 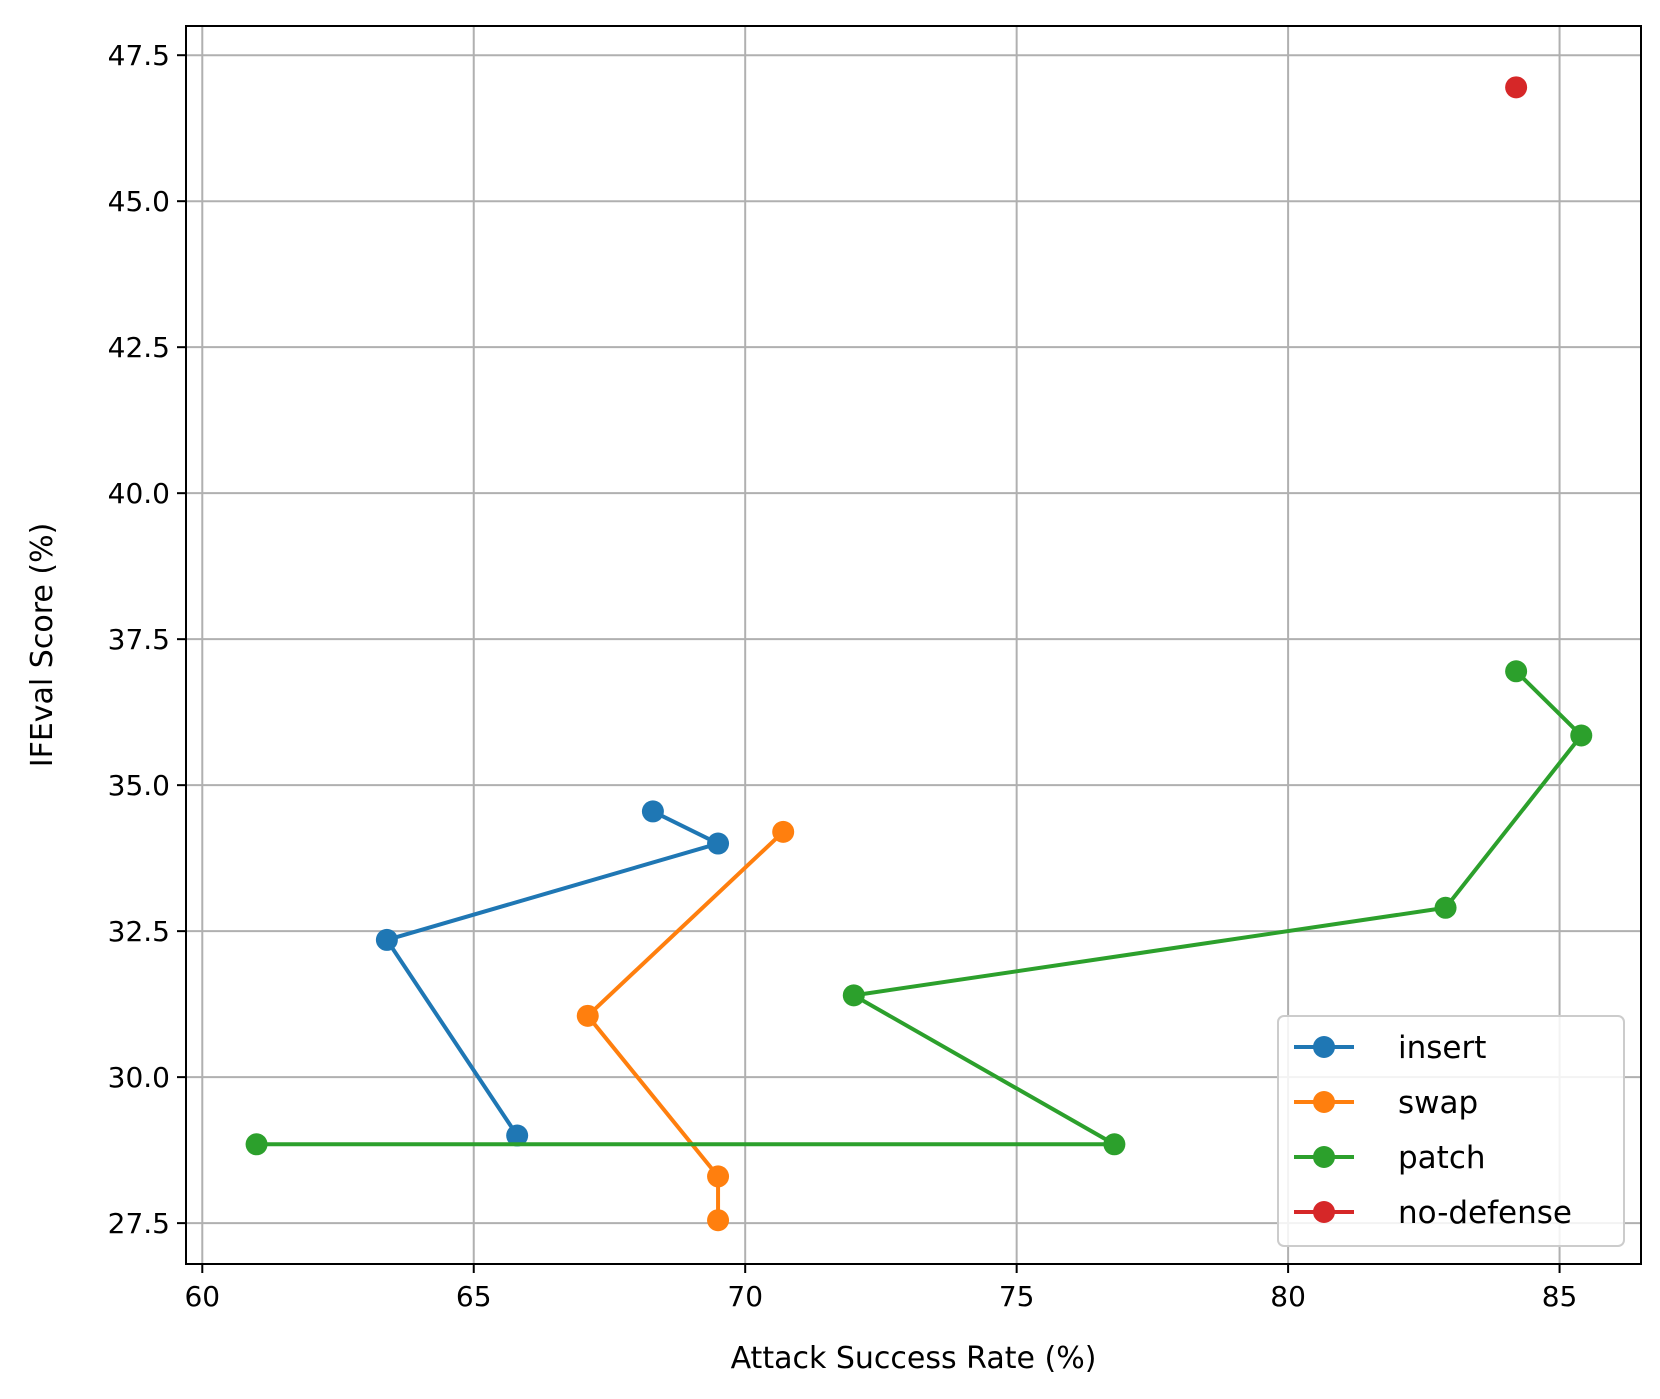 I want to click on y-tick-label: 27.5, so click(x=139, y=1223).